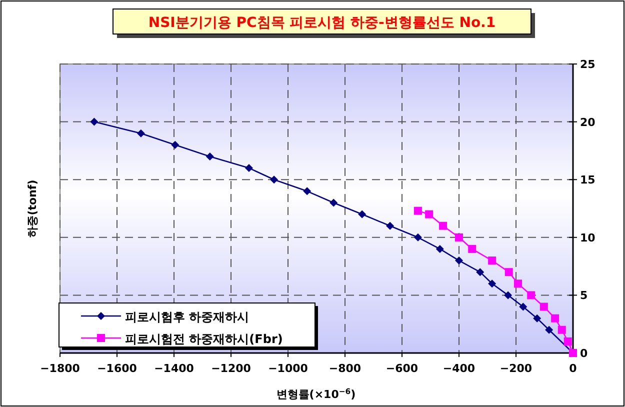  Describe the element at coordinates (459, 368) in the screenshot. I see `x-tick-label: −400` at that location.